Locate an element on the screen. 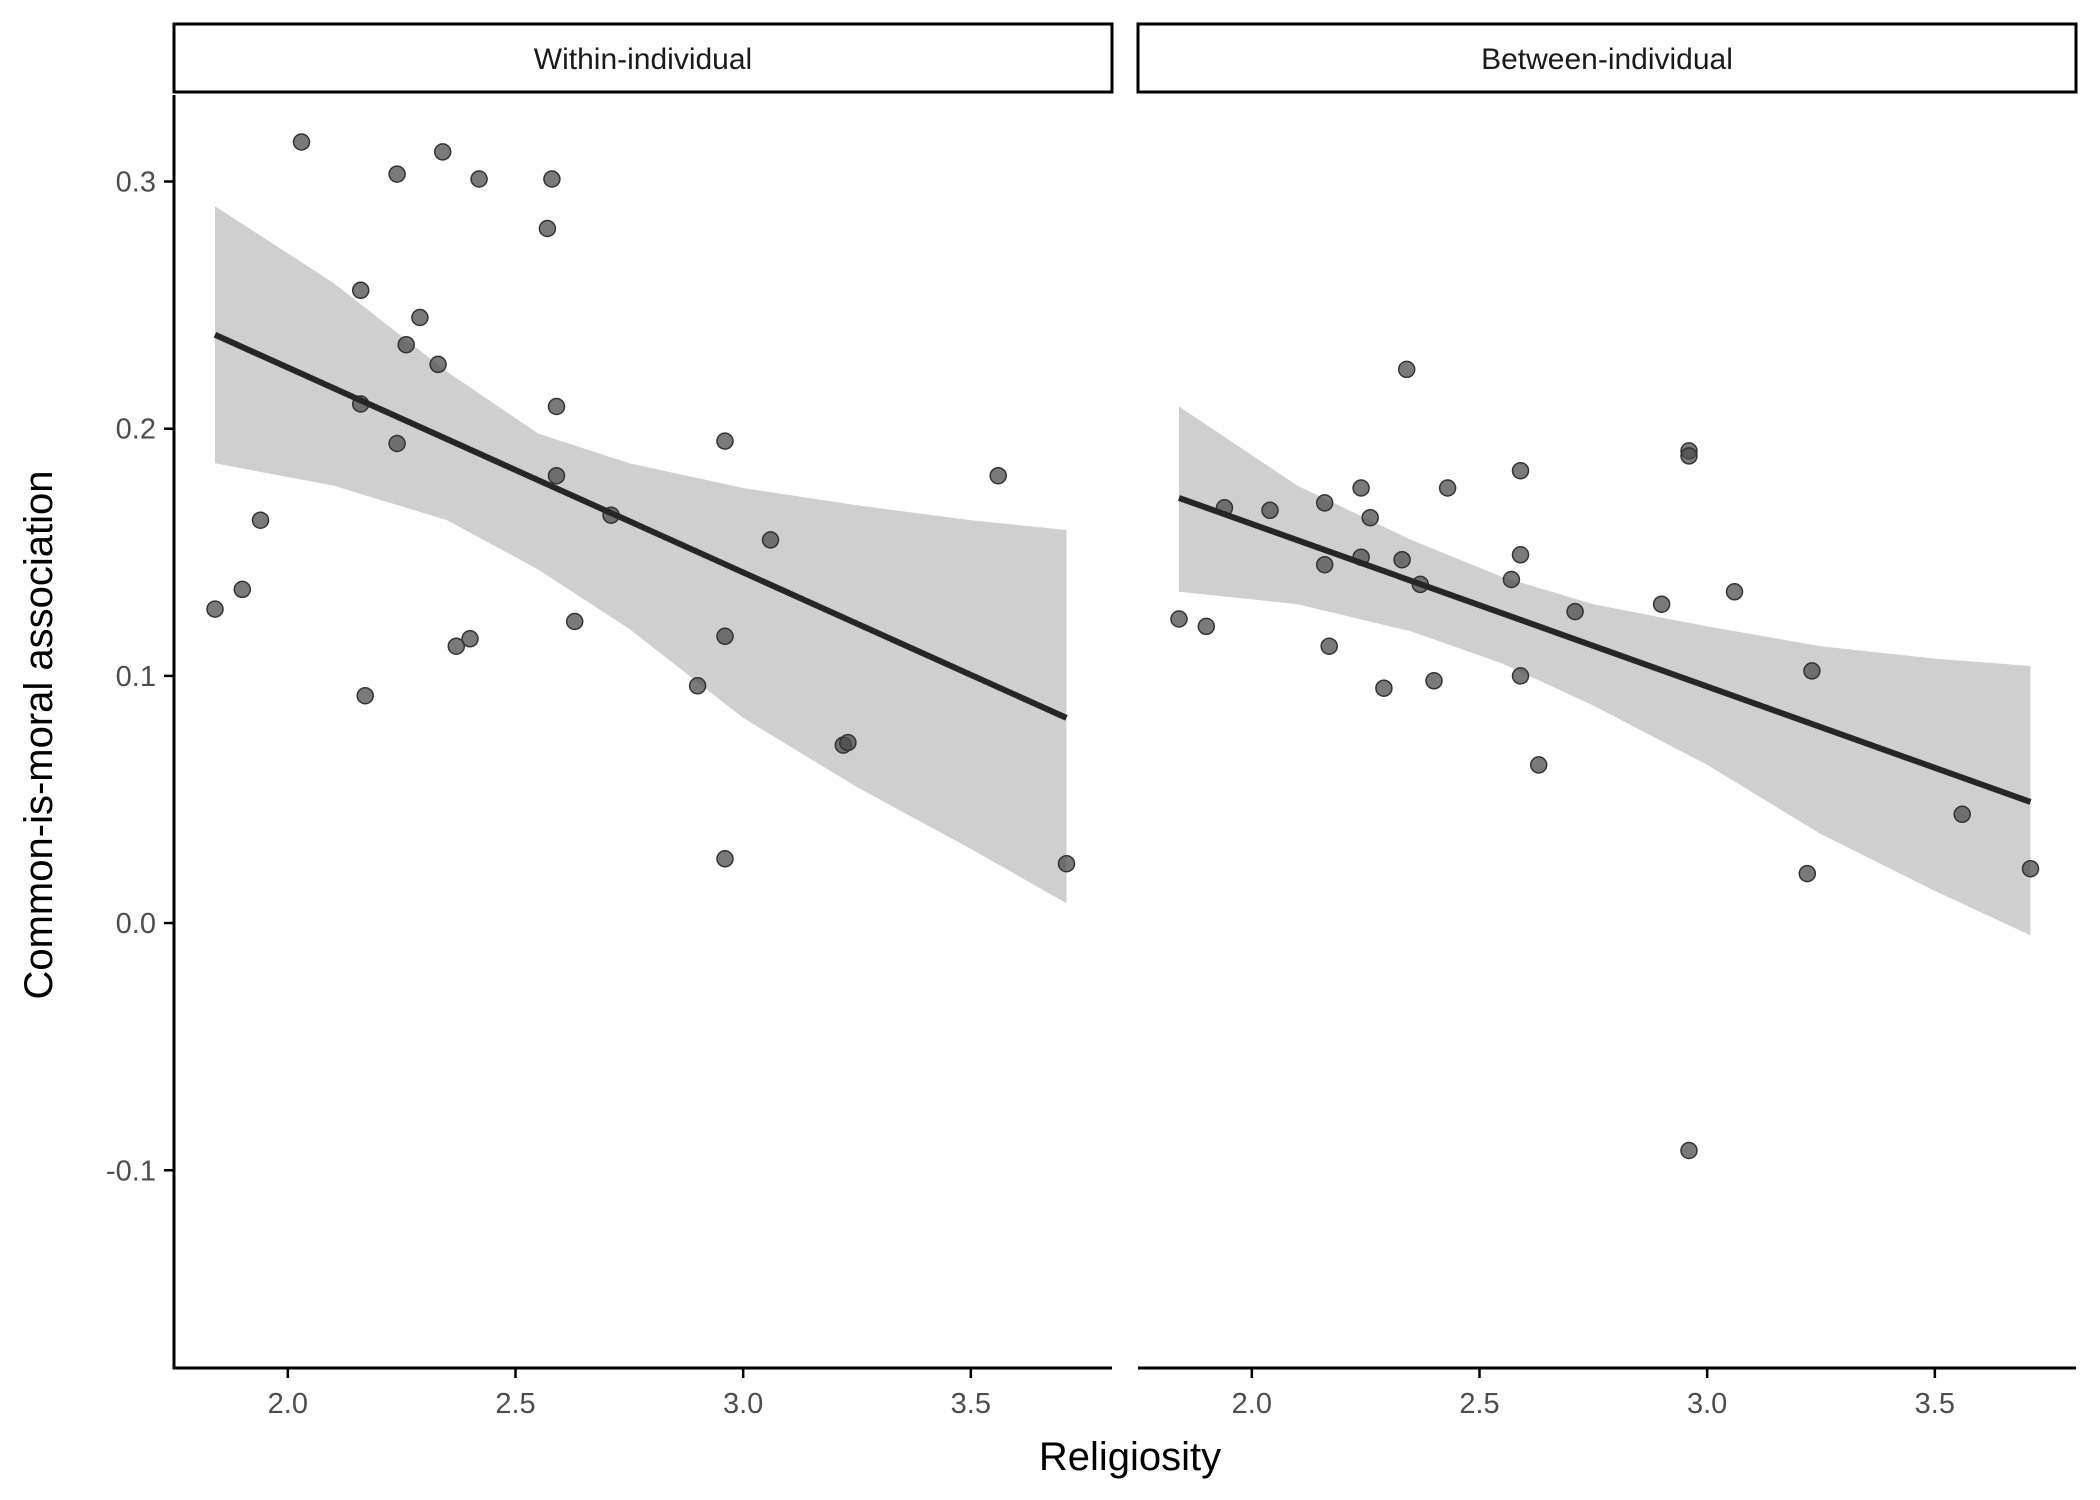 This screenshot has width=2100, height=1500. facet-strip-label: Within-individual is located at coordinates (643, 59).